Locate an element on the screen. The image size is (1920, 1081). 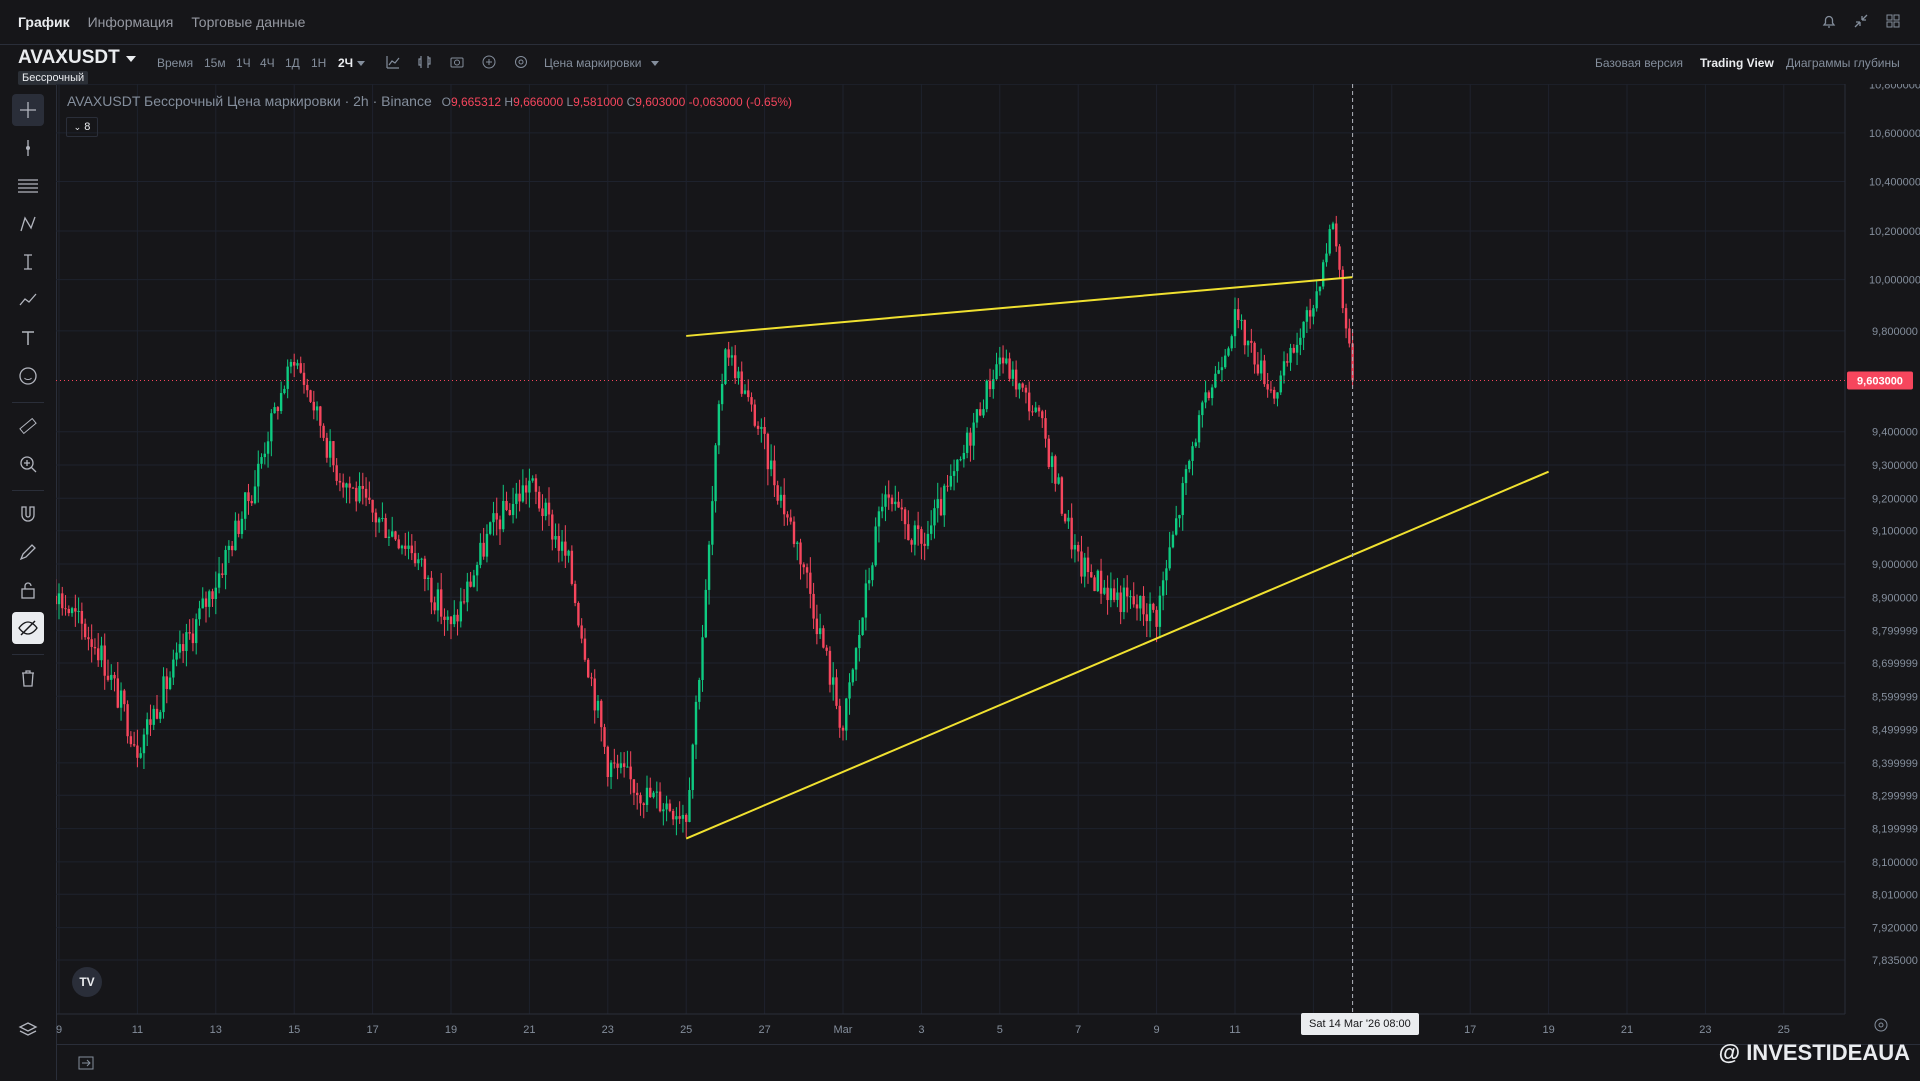
settings-icon is located at coordinates (521, 62).